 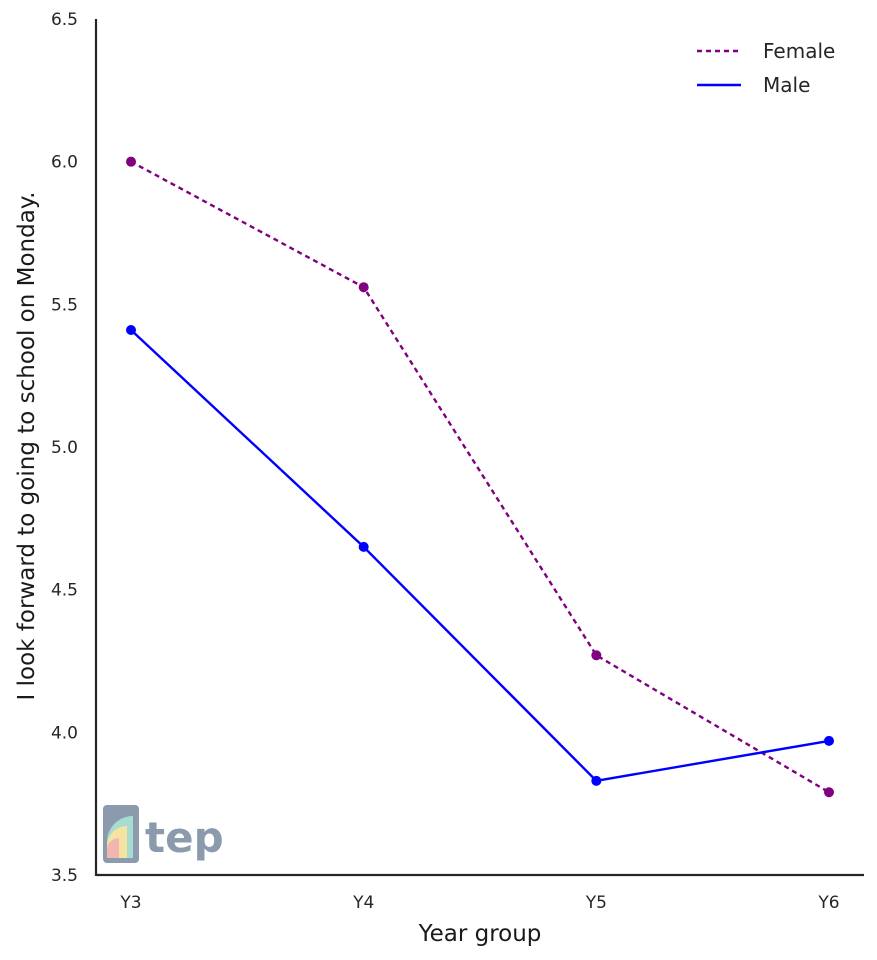 What do you see at coordinates (799, 51) in the screenshot?
I see `legend-label-female: Female` at bounding box center [799, 51].